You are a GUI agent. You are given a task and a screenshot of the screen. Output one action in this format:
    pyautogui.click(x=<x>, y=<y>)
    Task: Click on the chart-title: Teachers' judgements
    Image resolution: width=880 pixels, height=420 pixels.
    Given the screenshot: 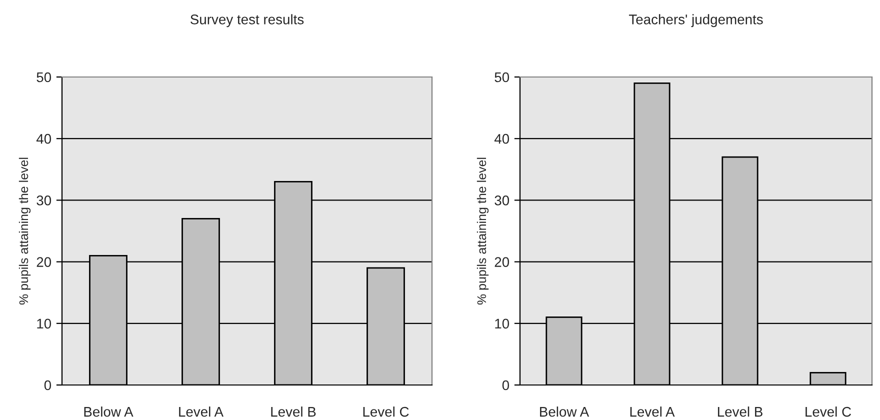 What is the action you would take?
    pyautogui.click(x=695, y=21)
    